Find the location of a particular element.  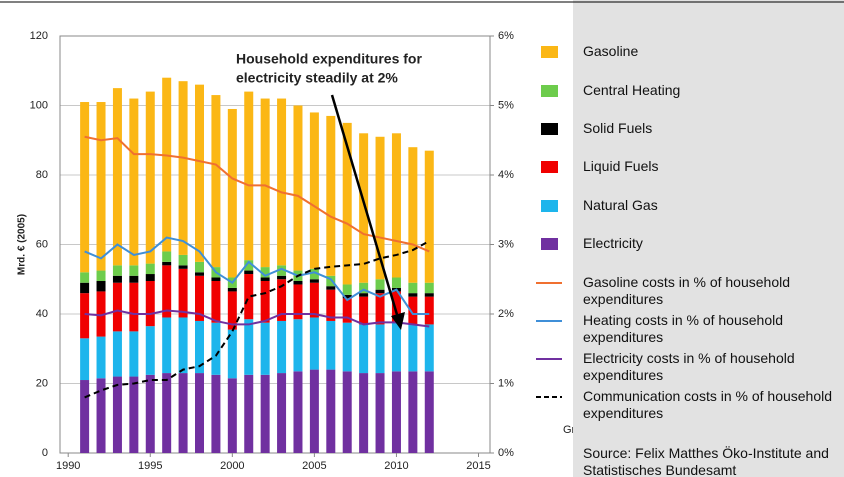

y2-tick-label: 4% is located at coordinates (506, 175).